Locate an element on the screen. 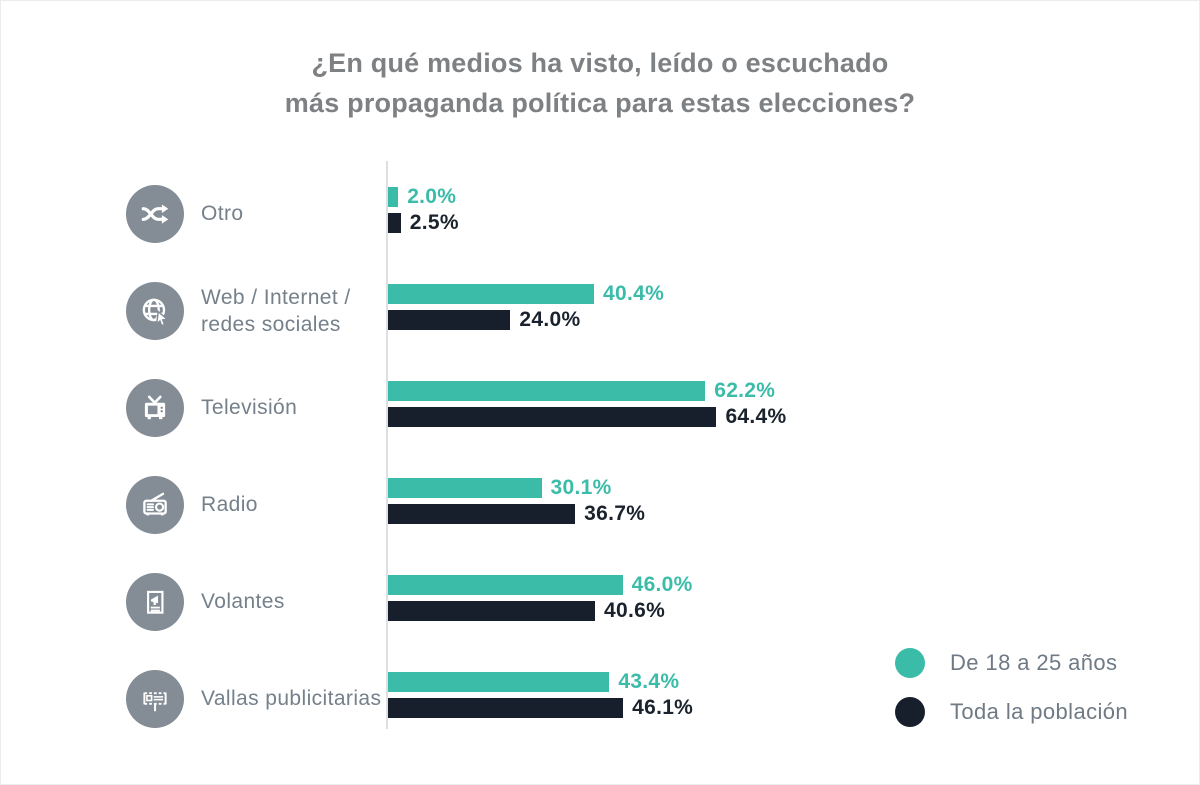  category-bars: 2.0% 2.5% is located at coordinates (792, 209).